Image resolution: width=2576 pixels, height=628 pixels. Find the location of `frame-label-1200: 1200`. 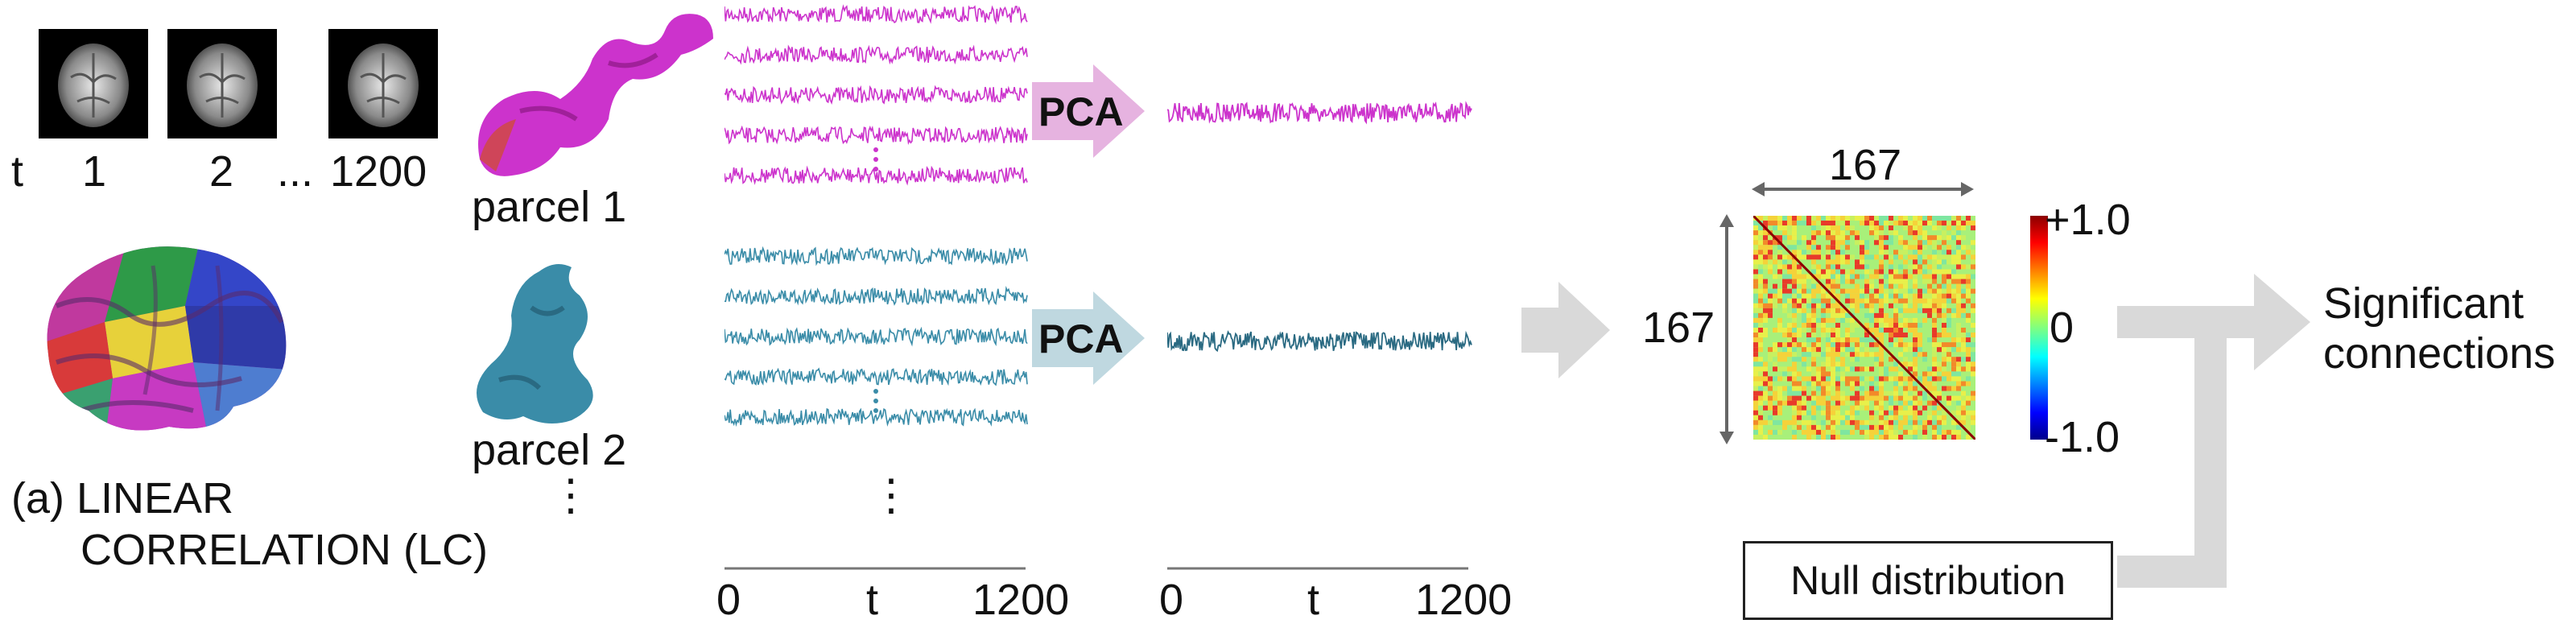

frame-label-1200: 1200 is located at coordinates (378, 171).